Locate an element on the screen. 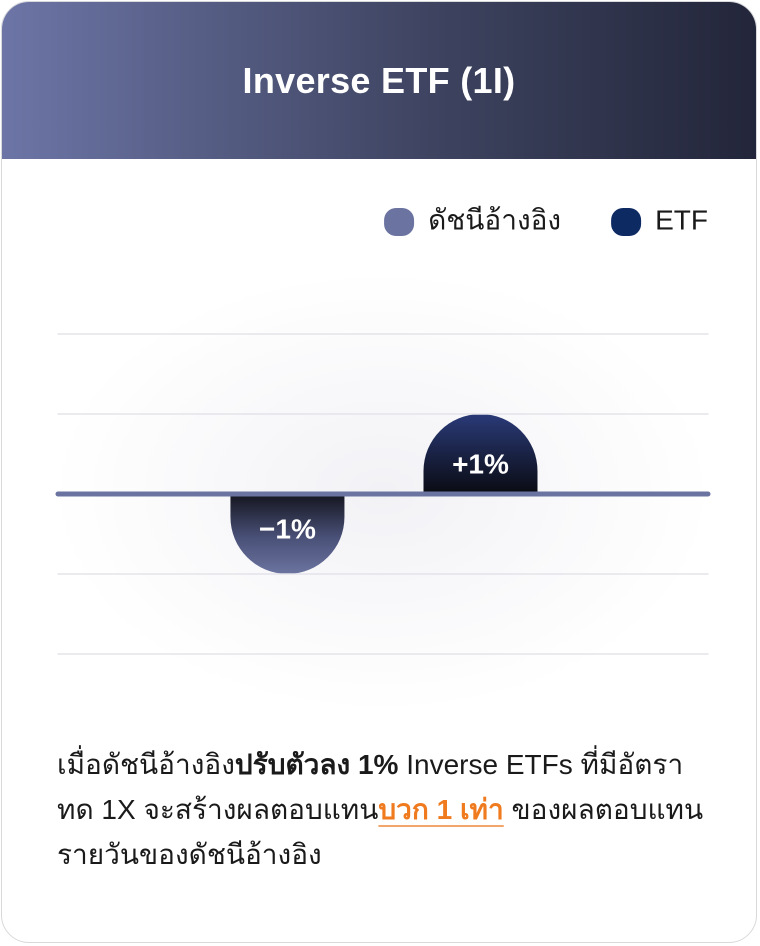  description-normal: ของผลตอบแทนรายวันของดัชนีอ้างอิง is located at coordinates (380, 832).